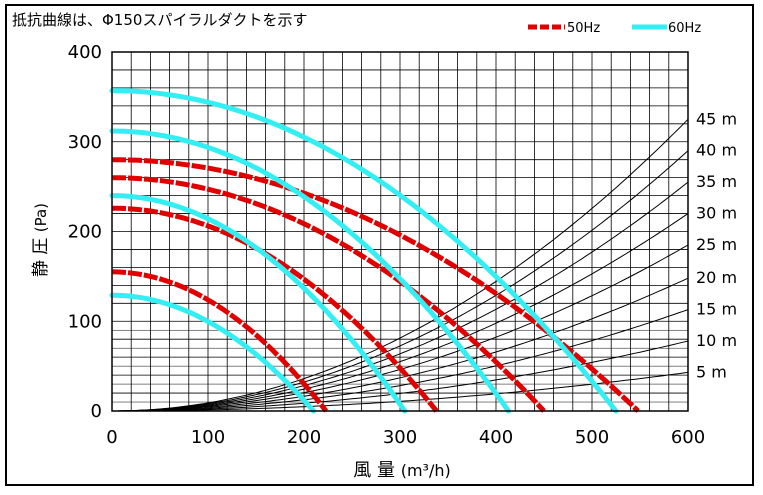 This screenshot has height=495, width=763. I want to click on resistance-curve-label: 5 m, so click(711, 371).